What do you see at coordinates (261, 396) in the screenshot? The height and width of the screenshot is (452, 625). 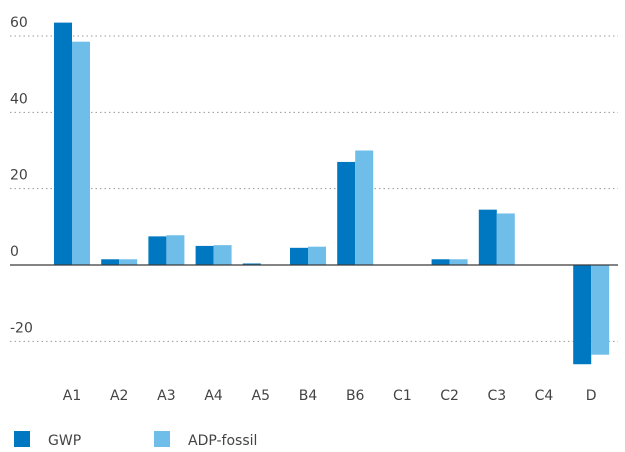 I see `x-tick-label: A5` at bounding box center [261, 396].